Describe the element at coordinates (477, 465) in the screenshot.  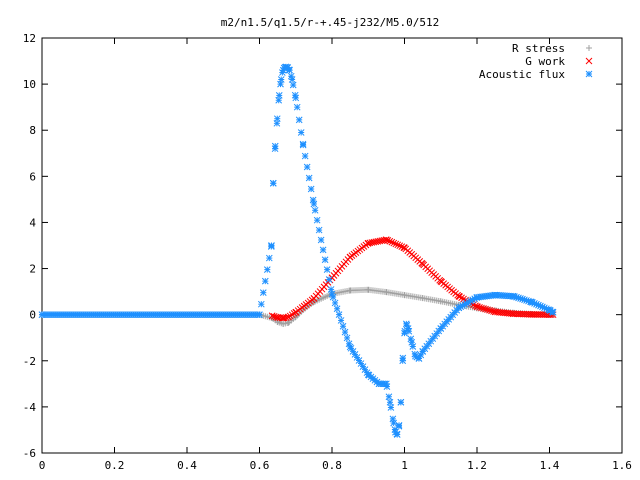
I see `x-tick-label: 1.2` at that location.